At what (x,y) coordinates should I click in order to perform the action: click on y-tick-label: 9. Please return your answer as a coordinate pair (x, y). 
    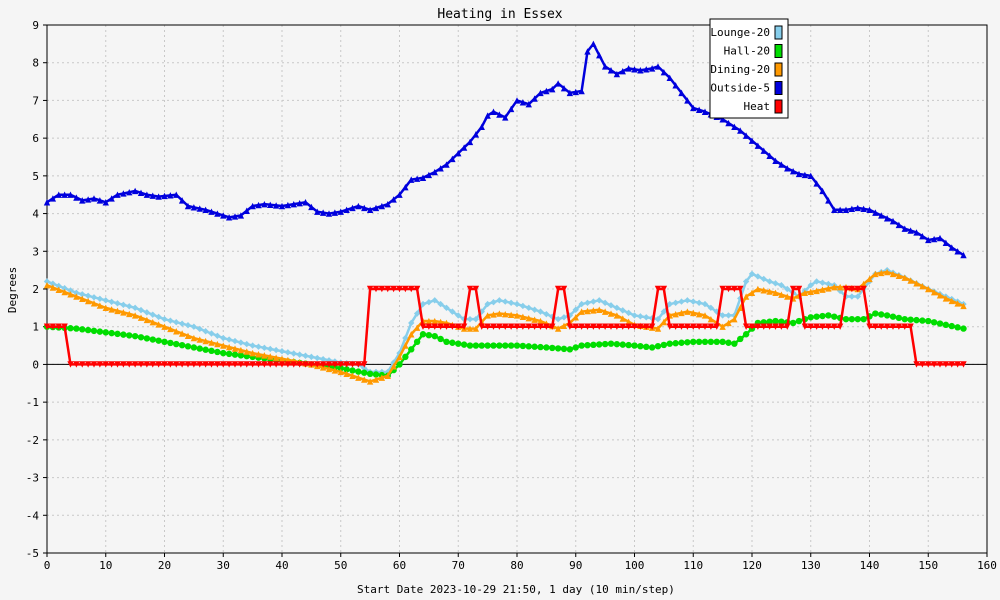
    Looking at the image, I should click on (35, 25).